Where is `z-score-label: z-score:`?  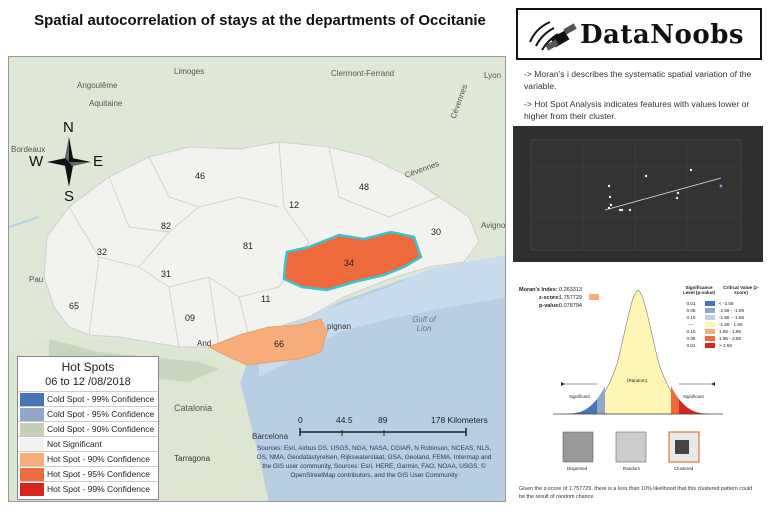 z-score-label: z-score: is located at coordinates (550, 298).